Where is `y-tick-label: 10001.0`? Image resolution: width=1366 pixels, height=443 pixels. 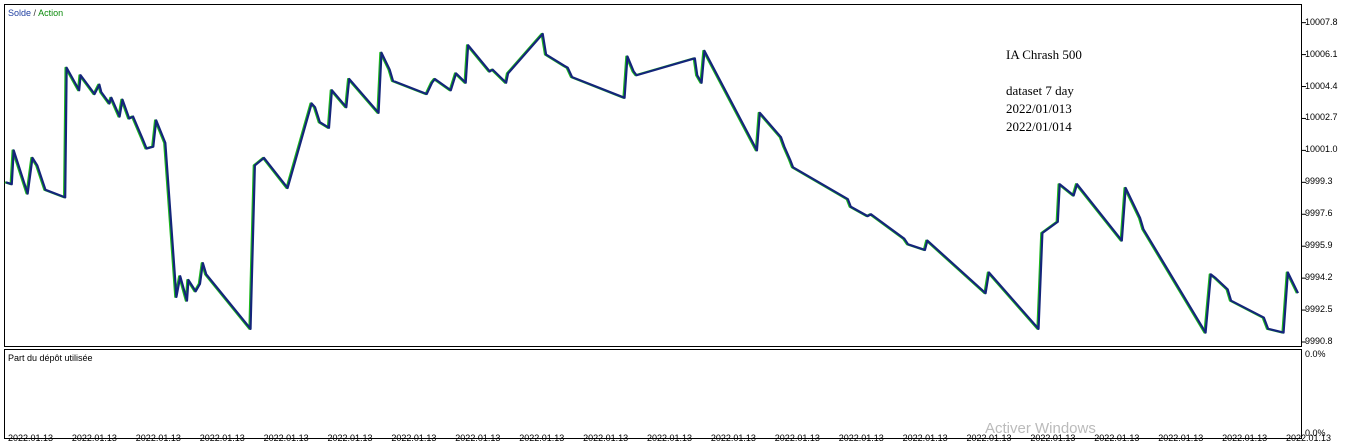
y-tick-label: 10001.0 is located at coordinates (1321, 149).